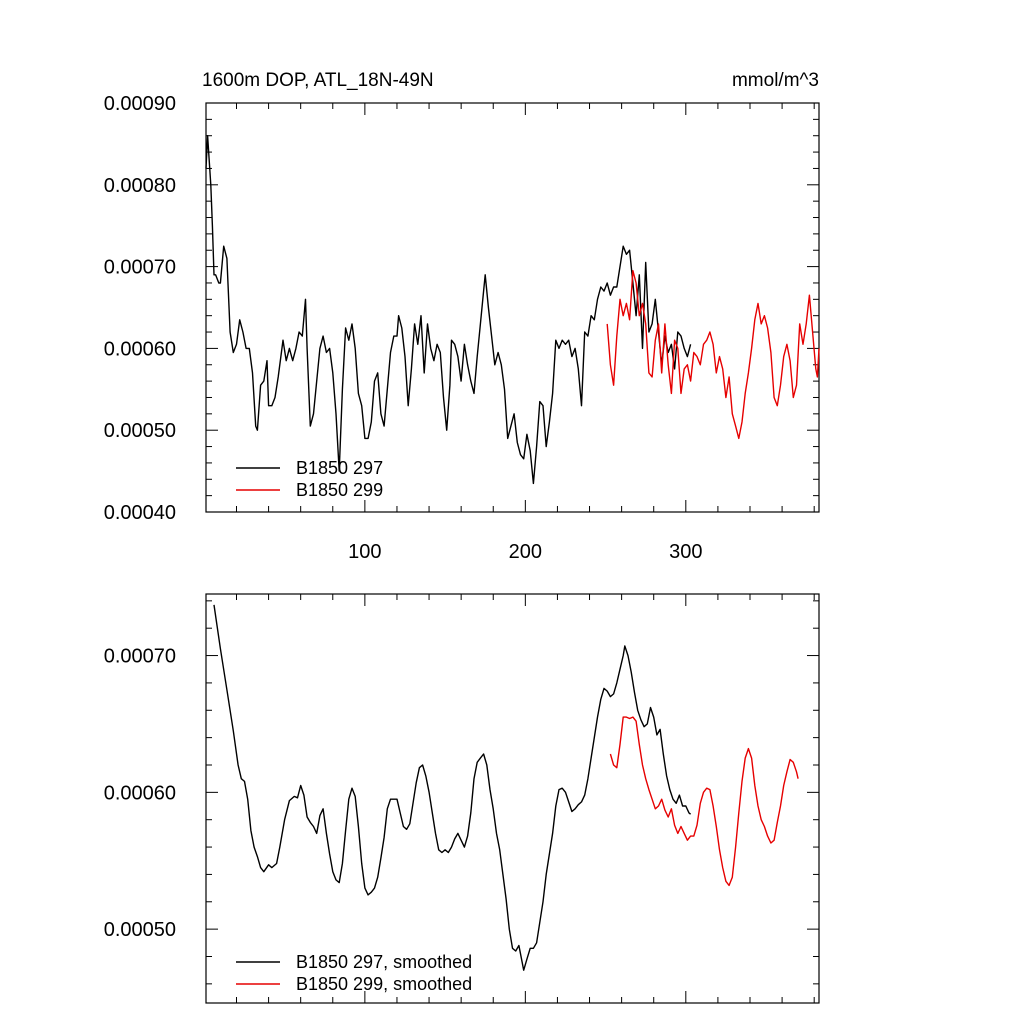 The image size is (1024, 1024). Describe the element at coordinates (525, 552) in the screenshot. I see `x-tick-label: 200` at that location.